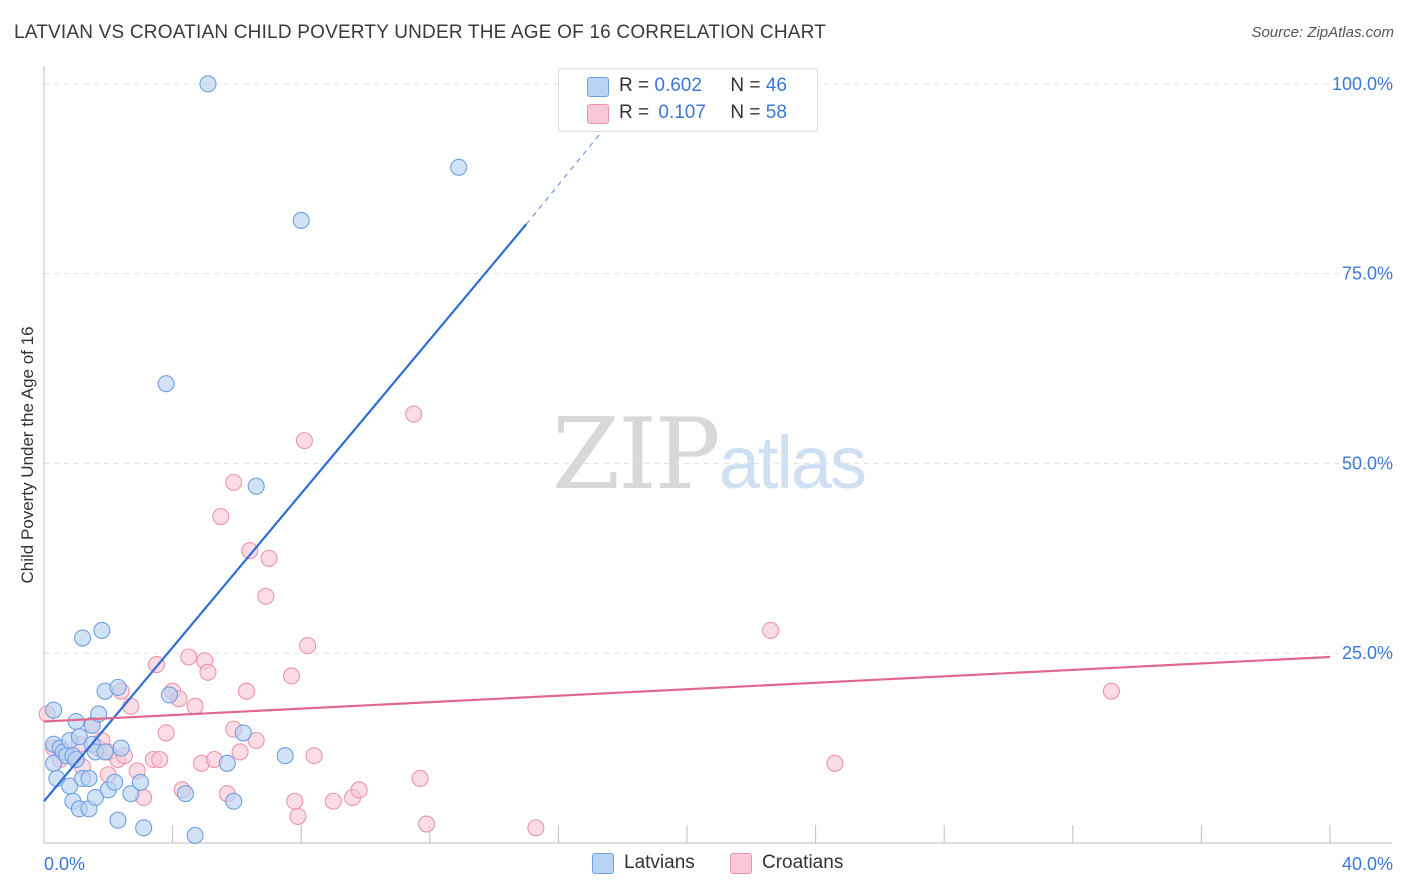 Image resolution: width=1406 pixels, height=892 pixels. What do you see at coordinates (603, 863) in the screenshot?
I see `latvians-swatch` at bounding box center [603, 863].